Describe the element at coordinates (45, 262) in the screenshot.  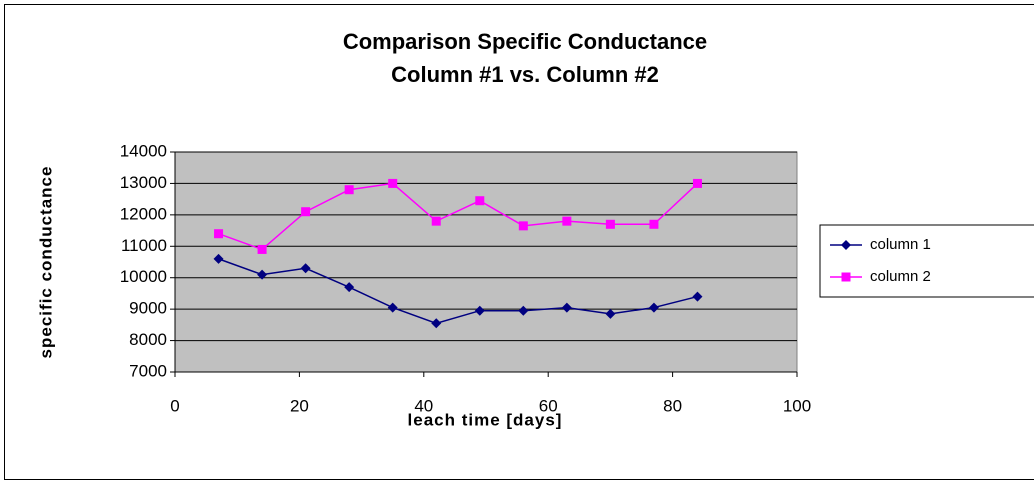
I see `y-axis-label: specific conductance` at that location.